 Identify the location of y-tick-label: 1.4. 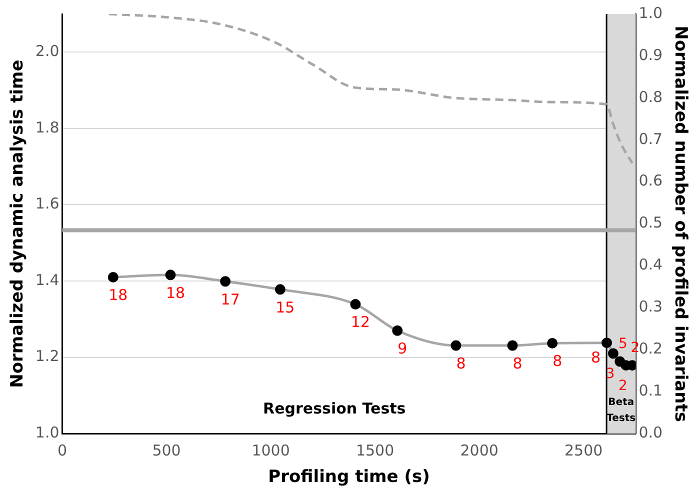
(47, 279).